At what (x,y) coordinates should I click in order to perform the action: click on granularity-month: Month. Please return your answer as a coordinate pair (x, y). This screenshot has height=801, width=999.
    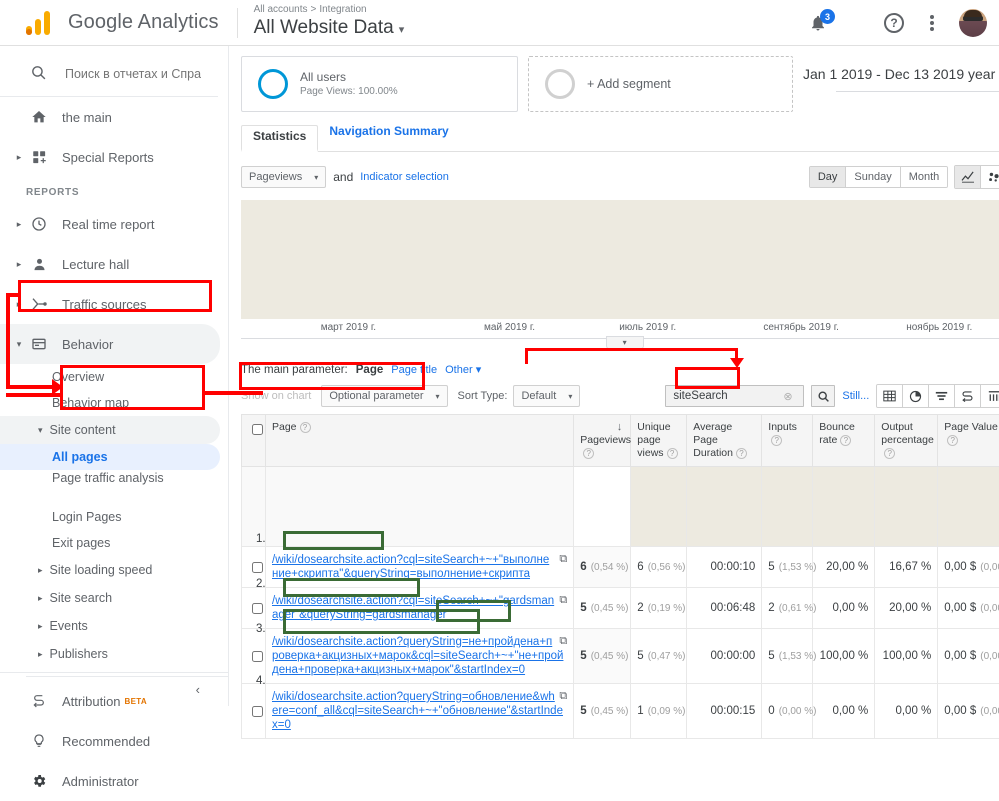
    Looking at the image, I should click on (924, 177).